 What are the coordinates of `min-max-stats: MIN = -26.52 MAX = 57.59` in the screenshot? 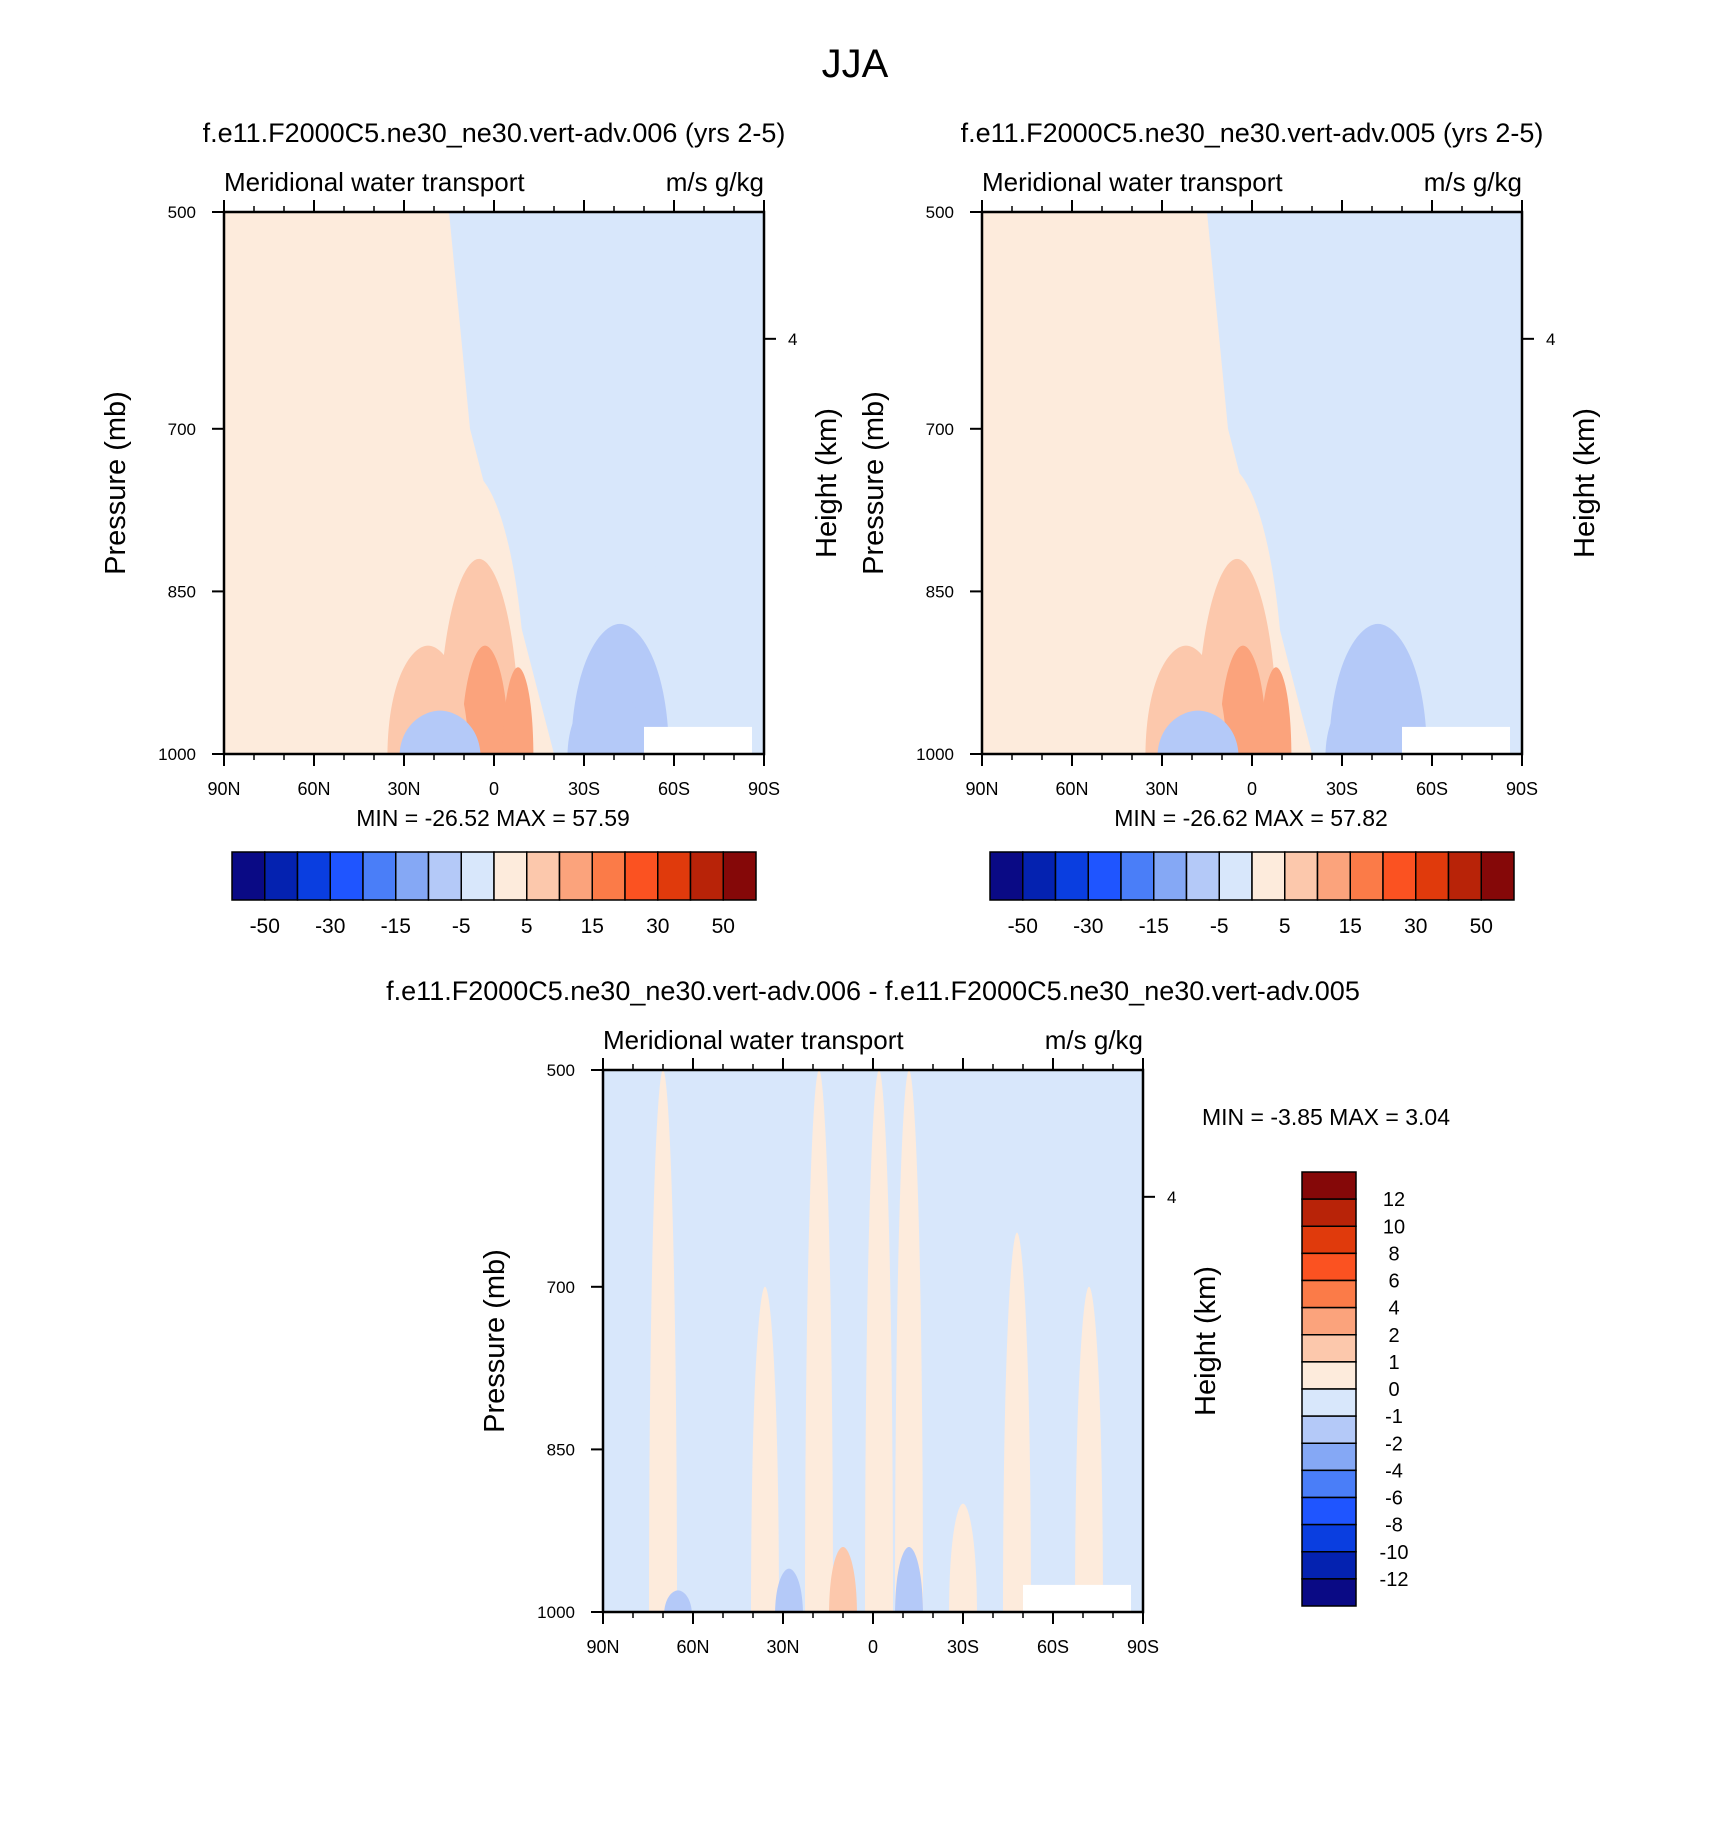 It's located at (493, 818).